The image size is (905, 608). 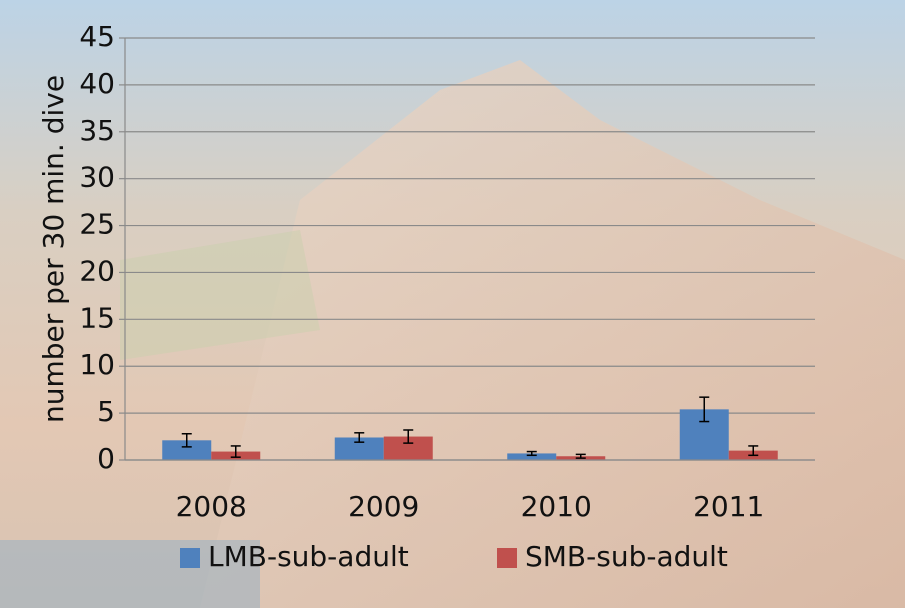 I want to click on y-tick-label: 25, so click(x=97, y=224).